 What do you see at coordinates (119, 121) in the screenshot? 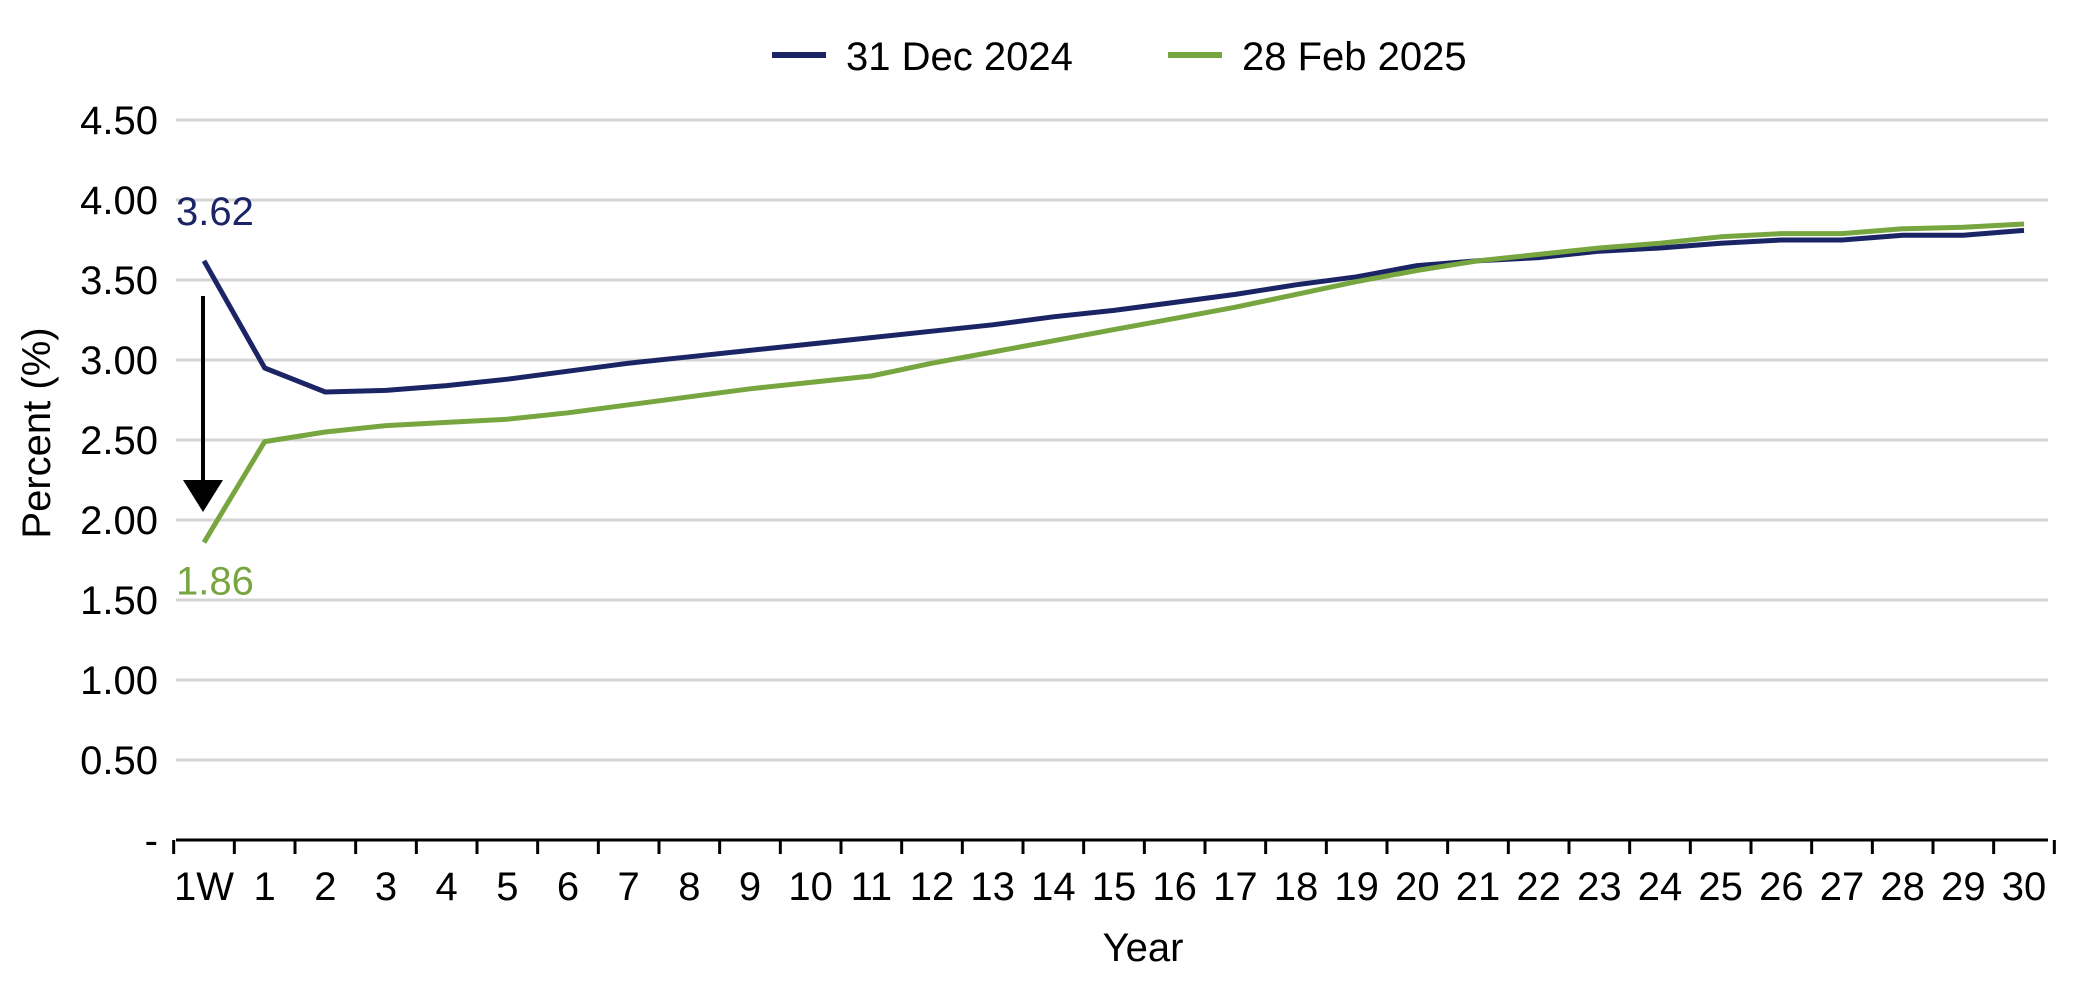
I see `y-tick-label: 4.50` at bounding box center [119, 121].